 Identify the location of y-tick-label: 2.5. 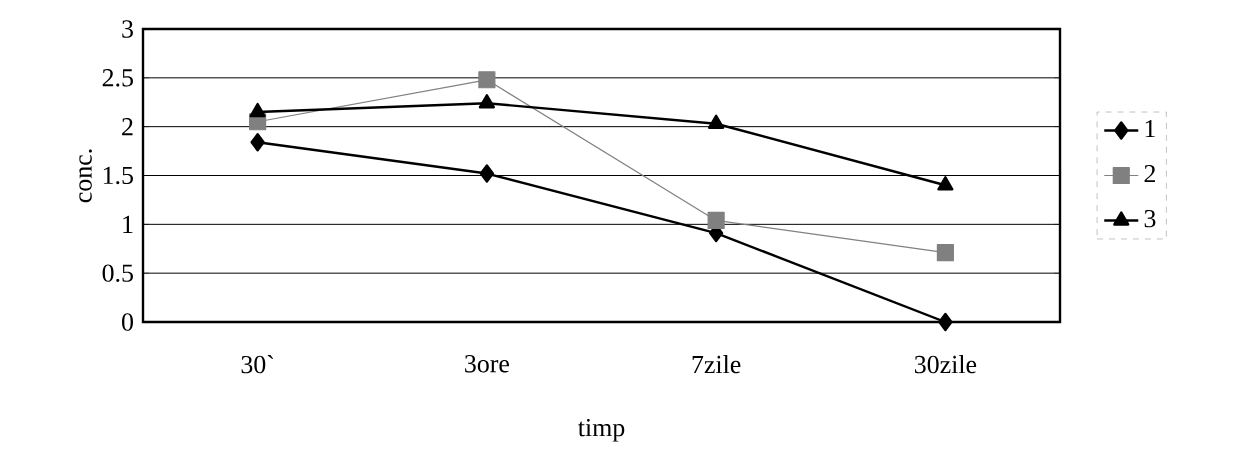
(117, 78).